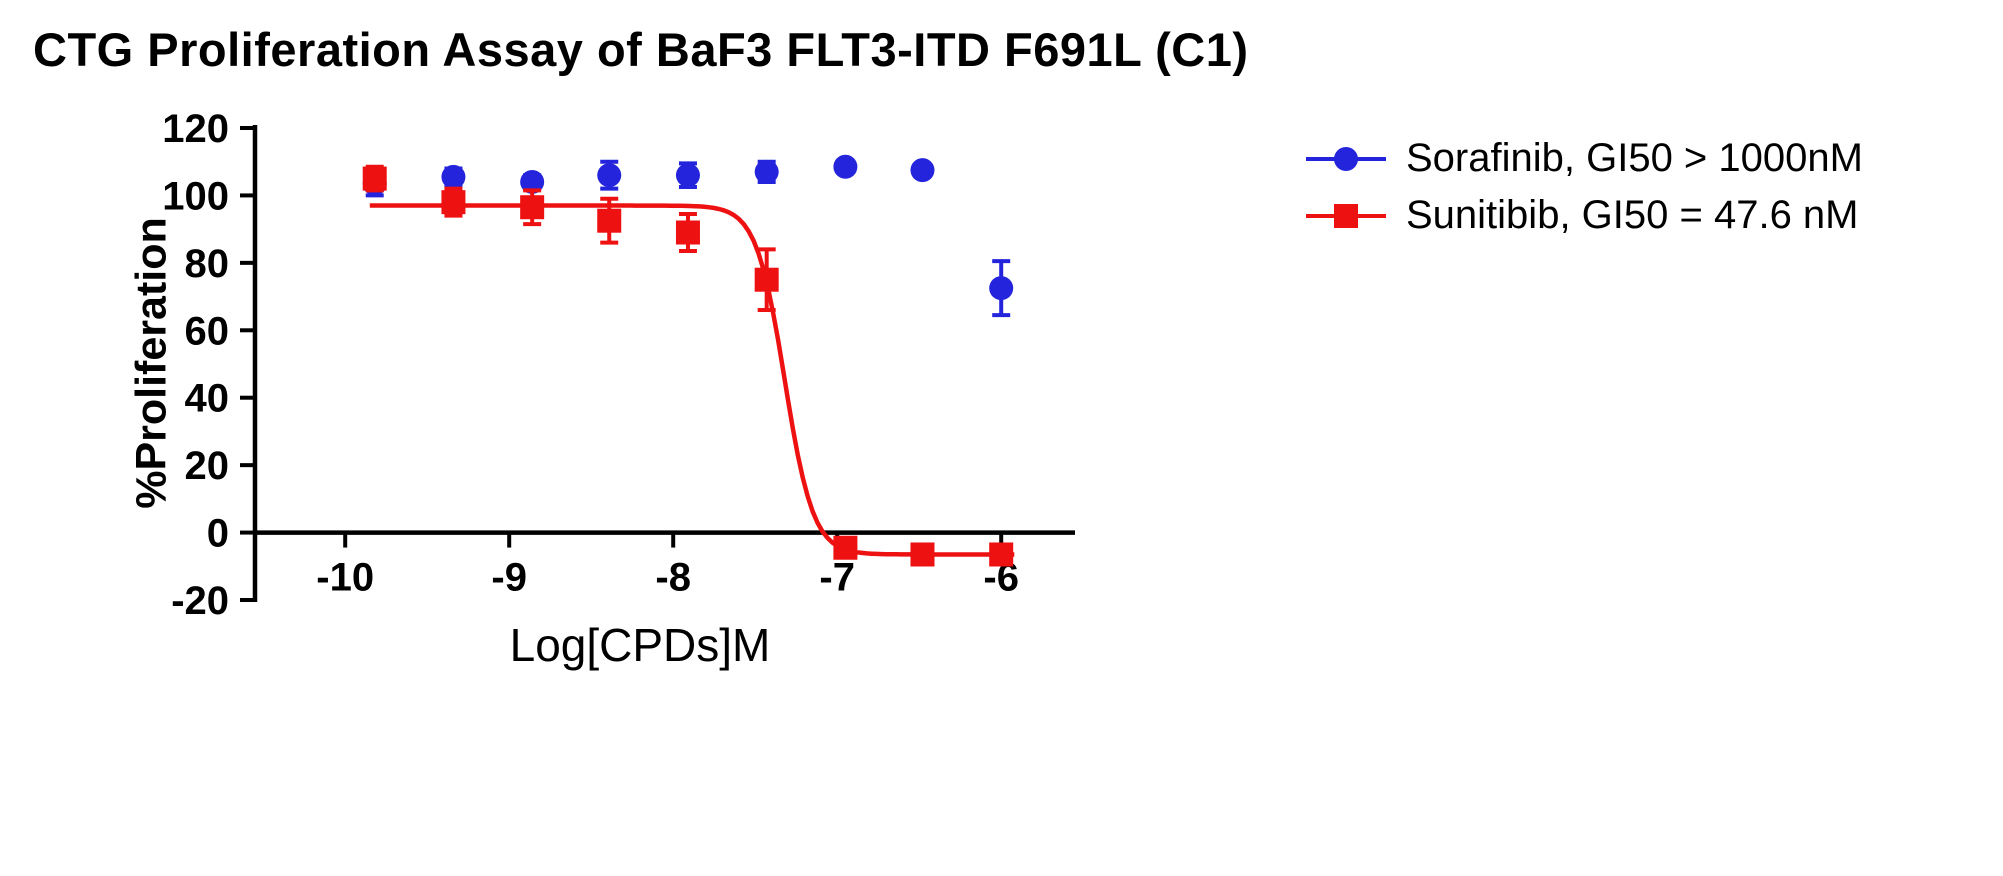 The image size is (2003, 876). What do you see at coordinates (195, 129) in the screenshot?
I see `y-tick-label: 120` at bounding box center [195, 129].